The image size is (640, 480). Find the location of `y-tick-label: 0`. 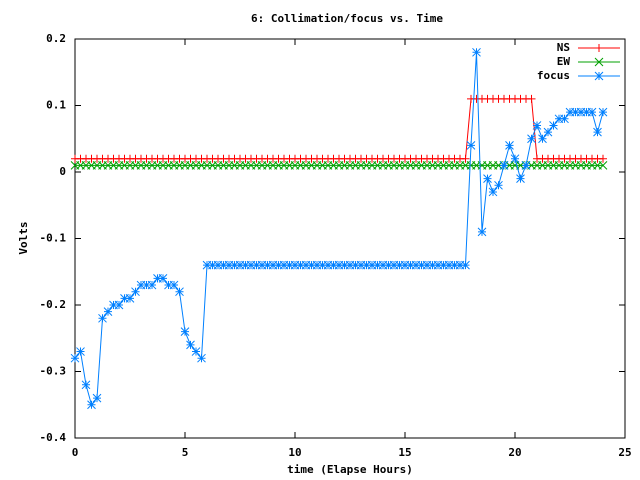

y-tick-label: 0 is located at coordinates (62, 171).